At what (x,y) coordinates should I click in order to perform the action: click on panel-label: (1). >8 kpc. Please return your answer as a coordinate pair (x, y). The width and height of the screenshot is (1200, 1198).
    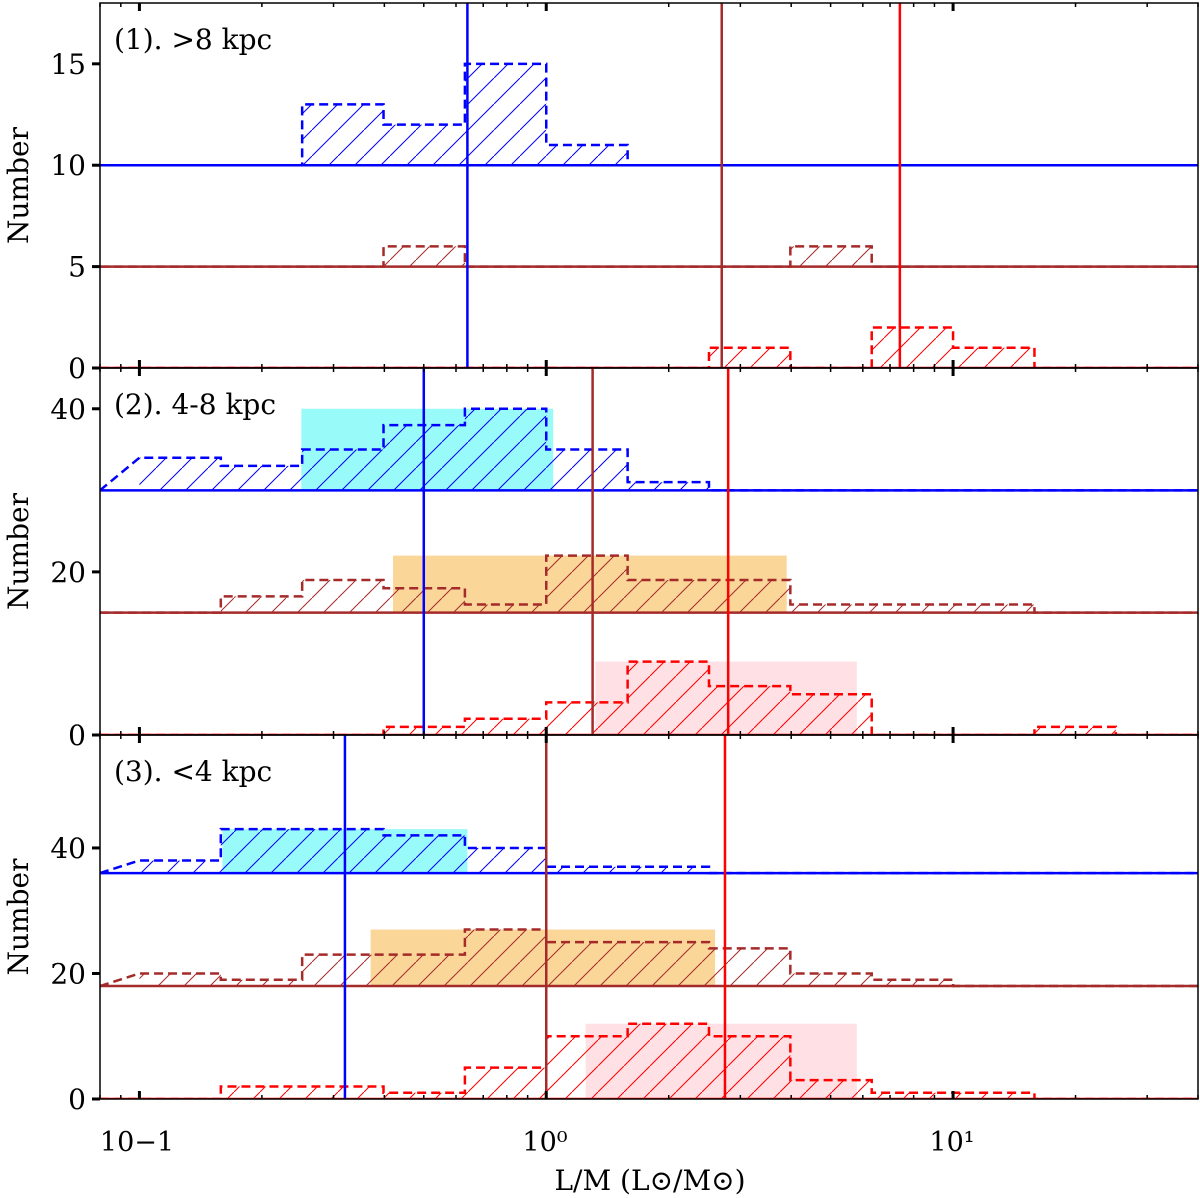
    Looking at the image, I should click on (193, 39).